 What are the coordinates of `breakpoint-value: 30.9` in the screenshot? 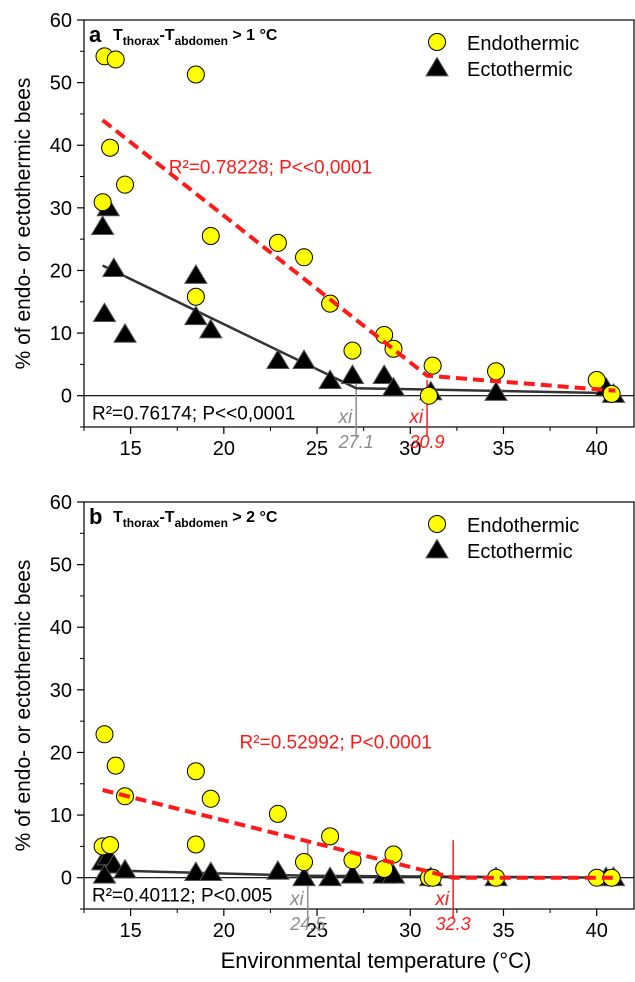 It's located at (427, 442).